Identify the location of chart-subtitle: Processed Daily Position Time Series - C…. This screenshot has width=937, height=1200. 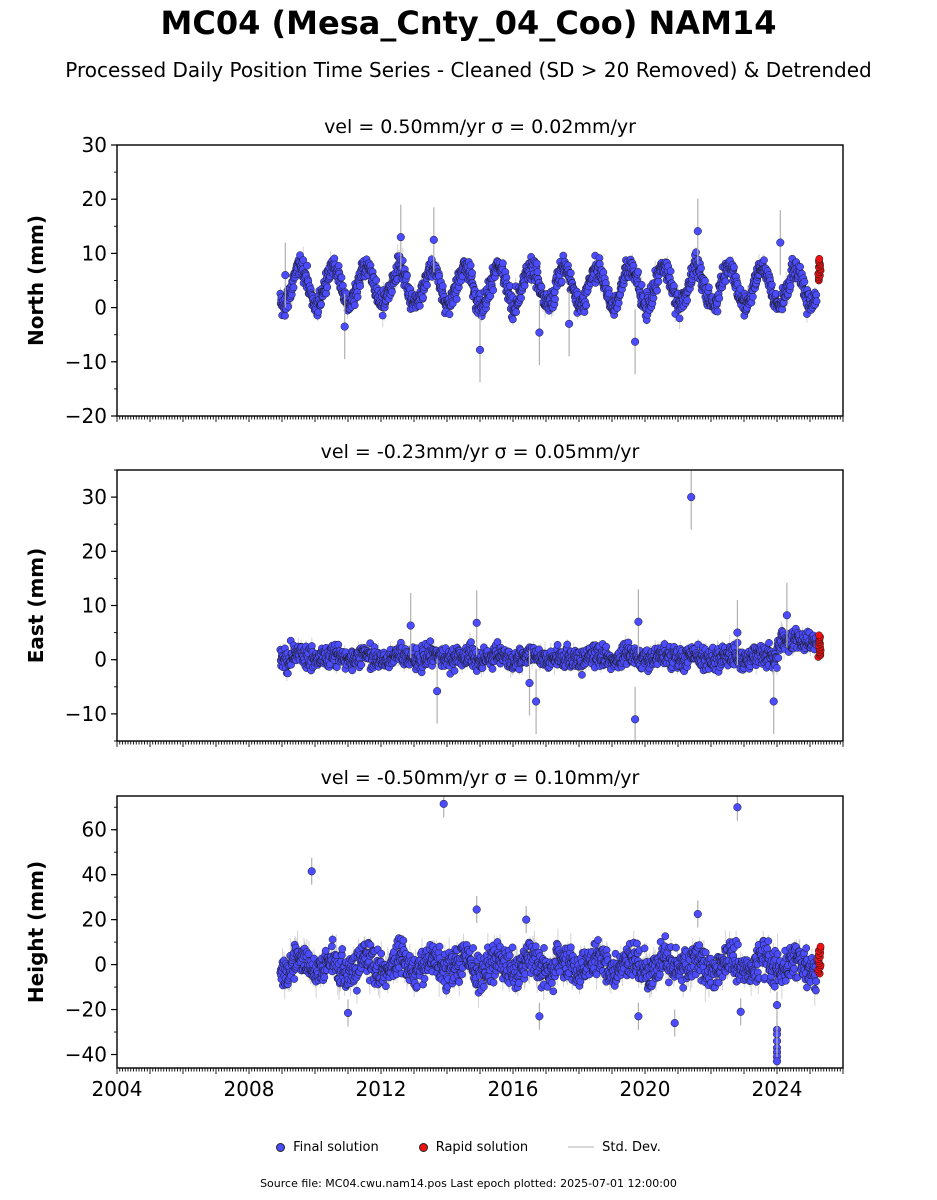
(468, 70).